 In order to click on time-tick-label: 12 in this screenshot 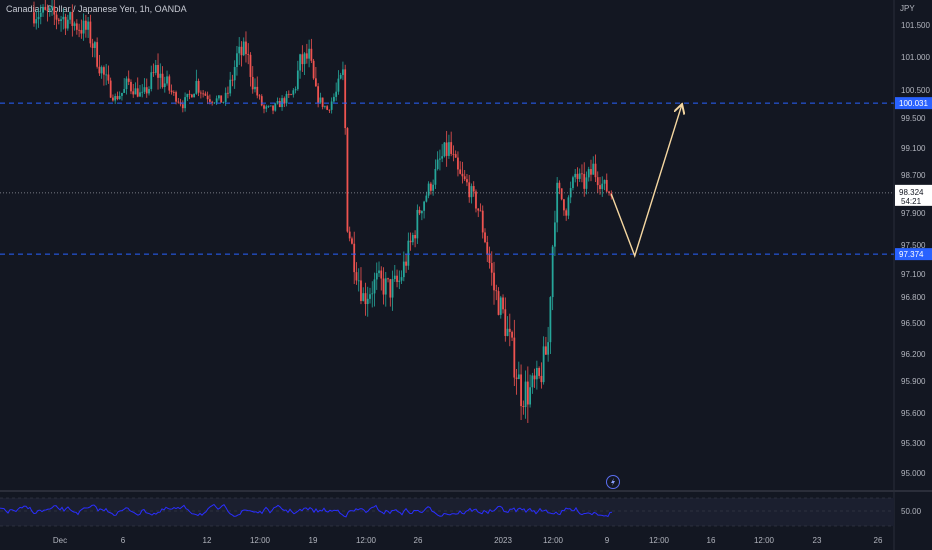, I will do `click(207, 540)`.